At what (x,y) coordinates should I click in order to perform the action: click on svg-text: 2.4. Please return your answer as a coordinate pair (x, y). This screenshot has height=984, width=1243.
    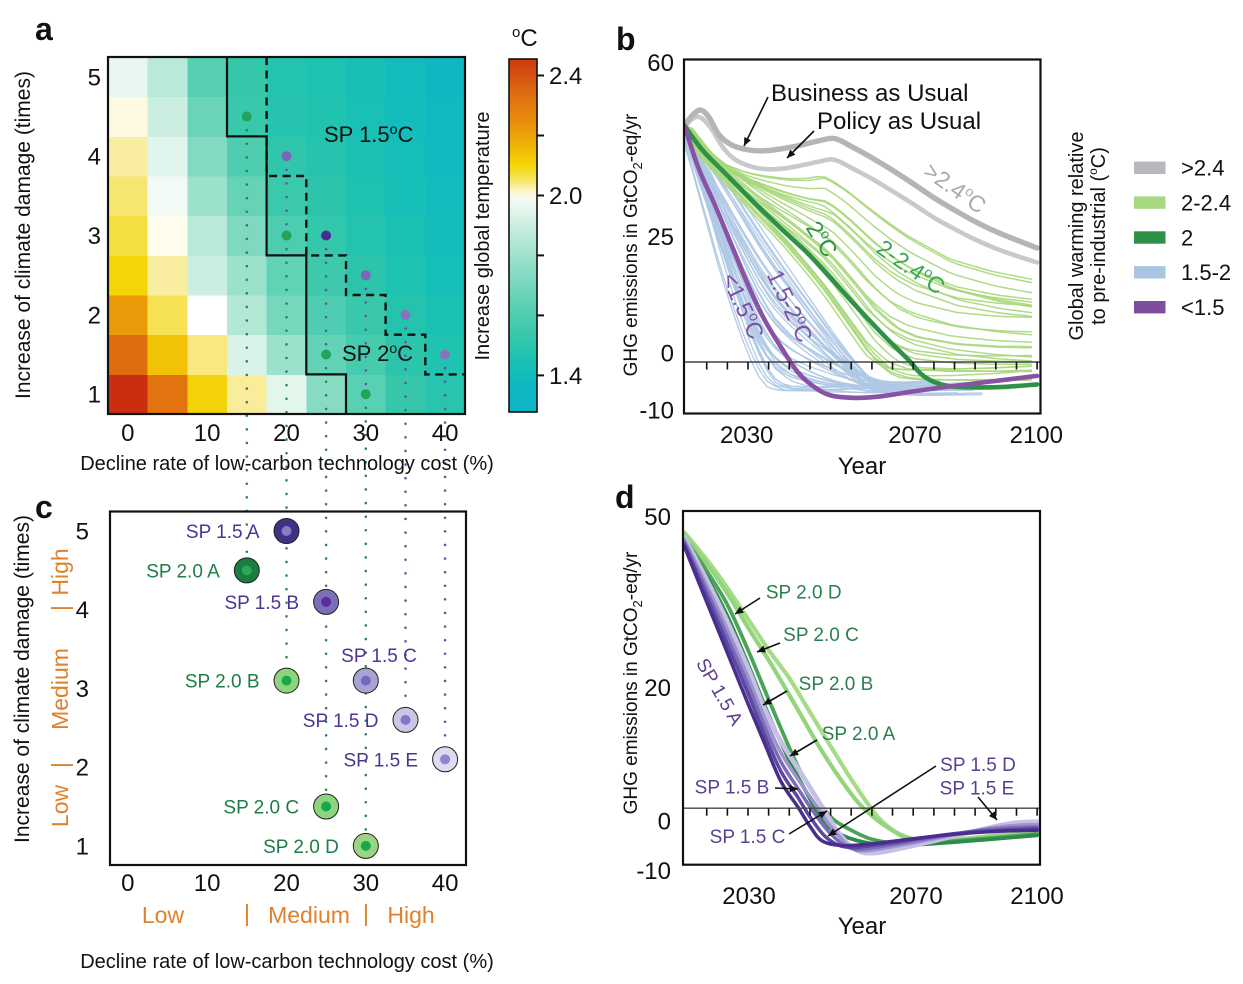
    Looking at the image, I should click on (565, 76).